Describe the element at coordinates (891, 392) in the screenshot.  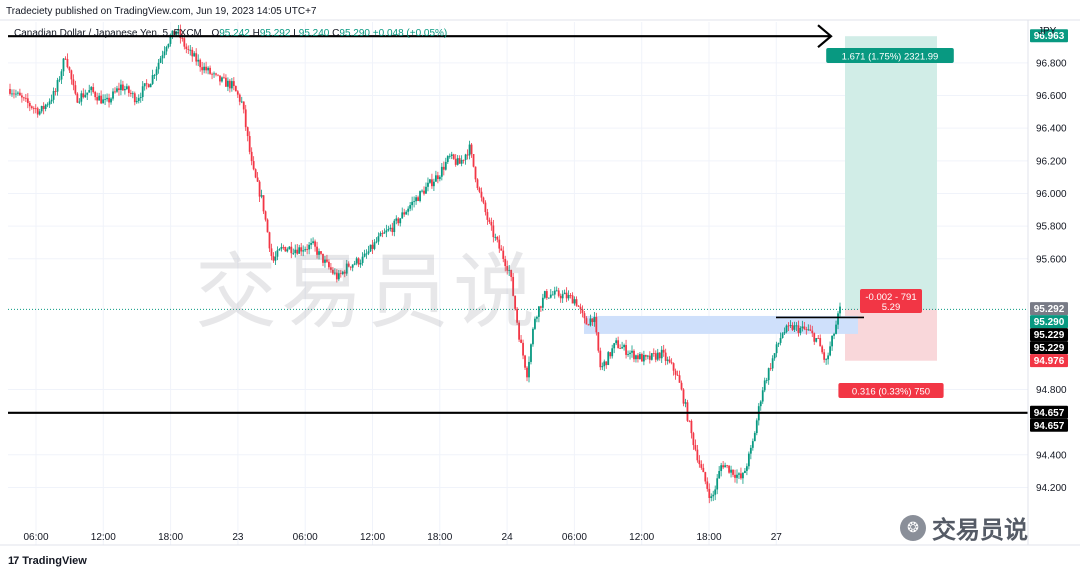
I see `stop-label: 0.316 (0.33%) 750` at that location.